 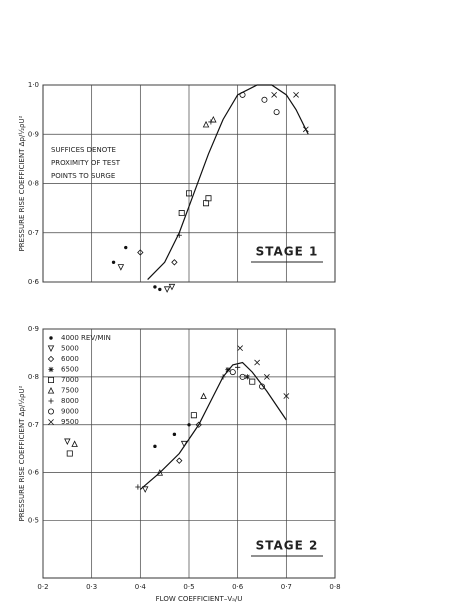 I want to click on x-tick-label: 0·5, so click(x=188, y=587).